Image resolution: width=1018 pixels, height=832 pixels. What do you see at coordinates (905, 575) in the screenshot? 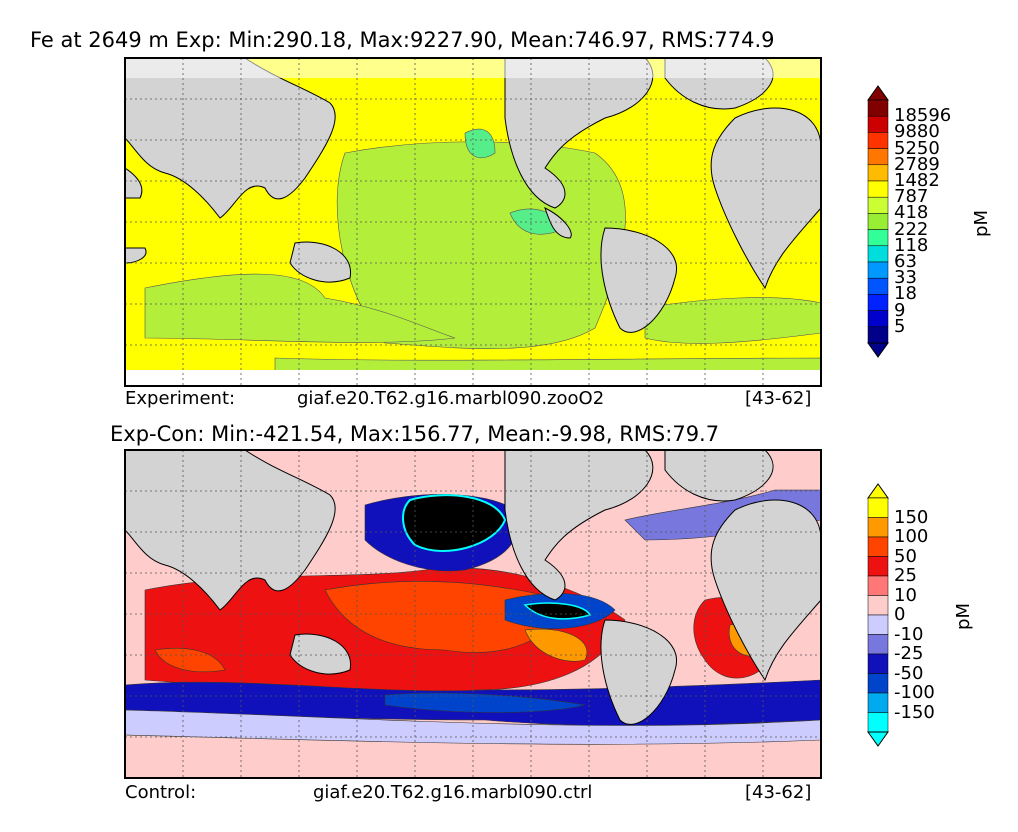
I see `bottom-colorbar-tick-label: 25` at bounding box center [905, 575].